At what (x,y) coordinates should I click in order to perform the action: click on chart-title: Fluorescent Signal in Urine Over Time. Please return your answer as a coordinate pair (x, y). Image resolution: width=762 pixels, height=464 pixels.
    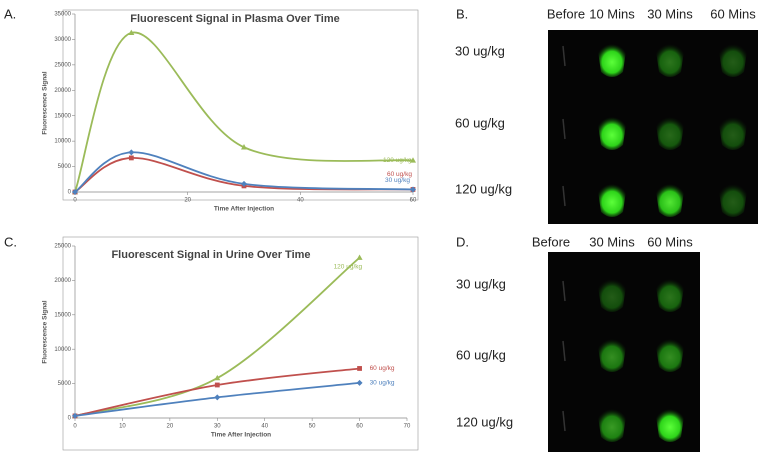
    Looking at the image, I should click on (210, 255).